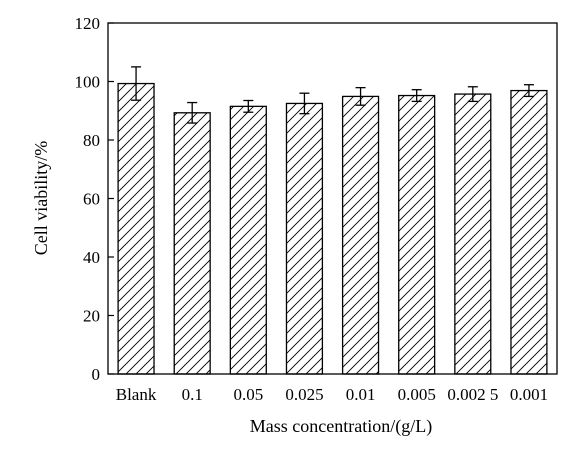 Image resolution: width=585 pixels, height=450 pixels. What do you see at coordinates (91, 257) in the screenshot?
I see `y-tick-label: 40` at bounding box center [91, 257].